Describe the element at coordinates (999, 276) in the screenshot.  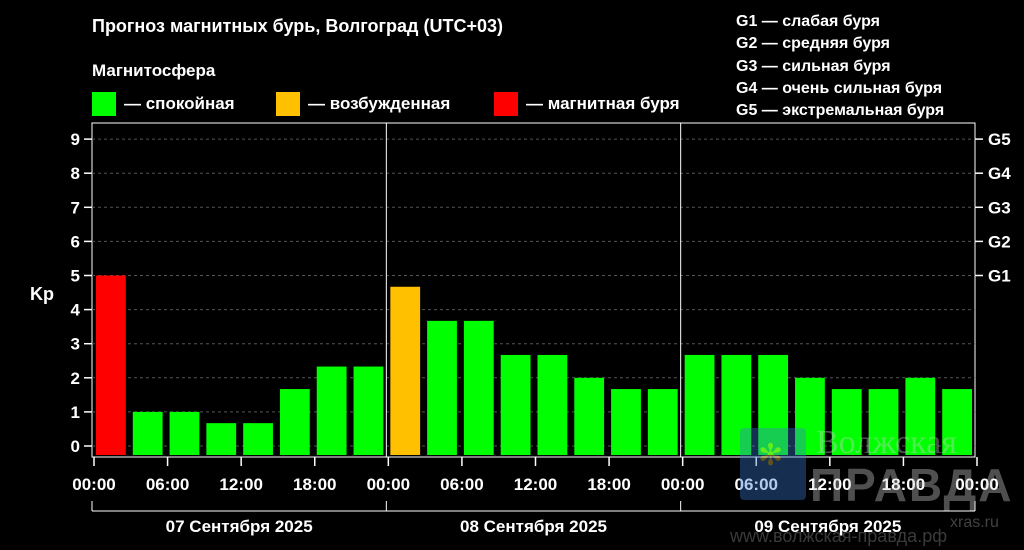
I see `right-tick-label: G1` at that location.